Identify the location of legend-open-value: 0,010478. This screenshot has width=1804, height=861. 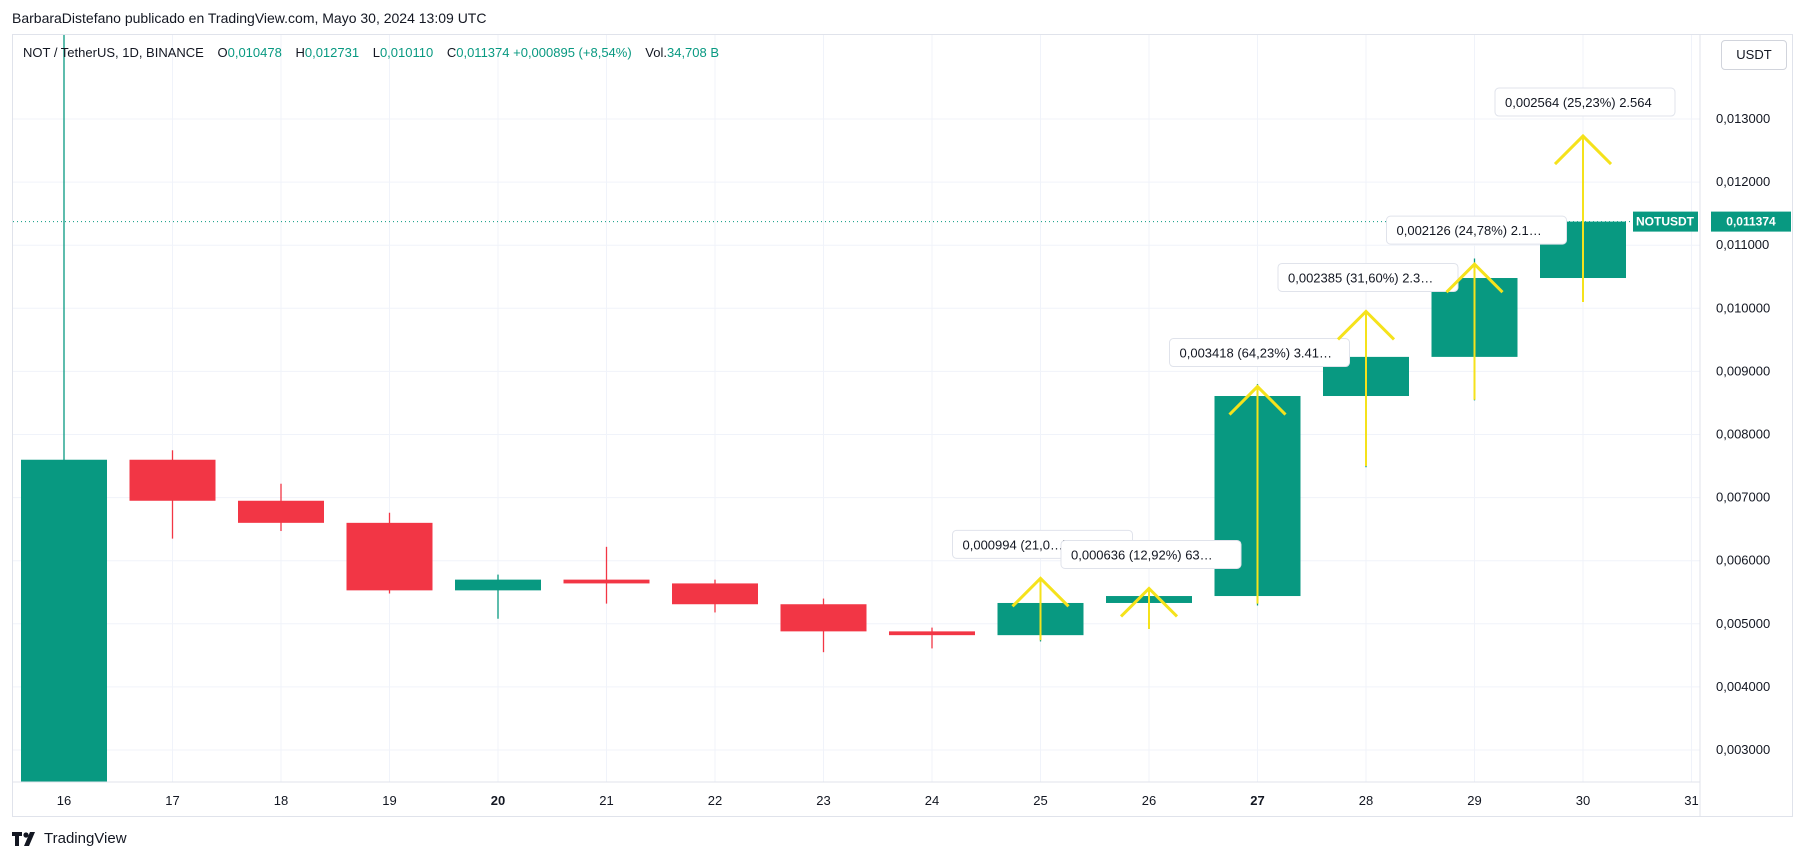
(254, 52).